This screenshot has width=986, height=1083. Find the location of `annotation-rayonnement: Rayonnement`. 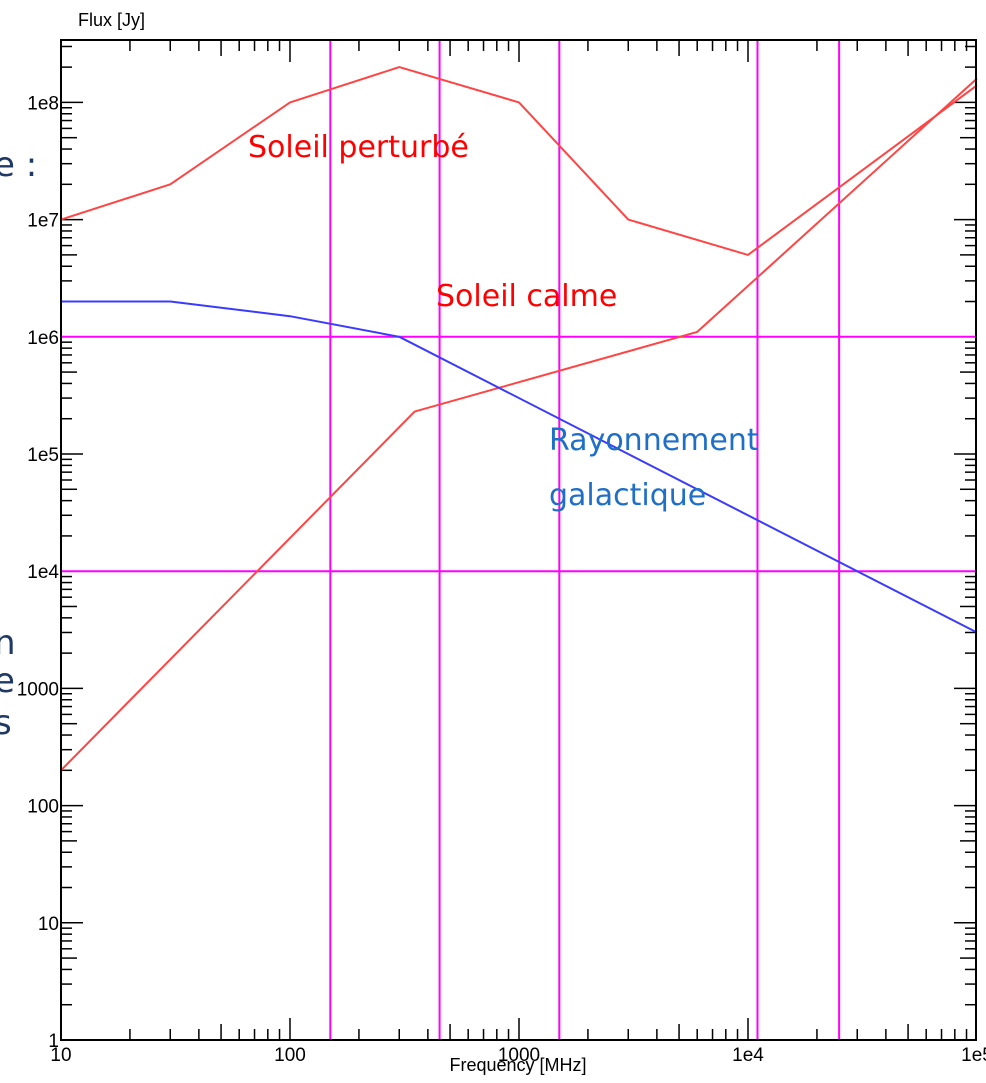

annotation-rayonnement: Rayonnement is located at coordinates (654, 440).